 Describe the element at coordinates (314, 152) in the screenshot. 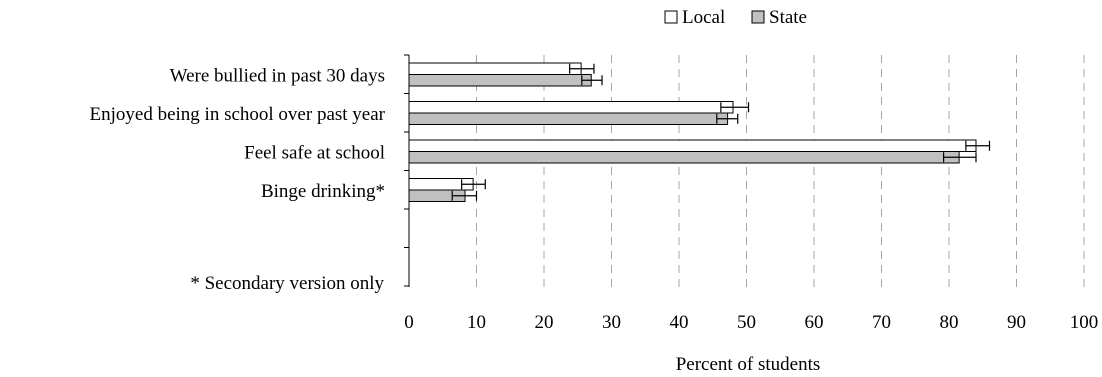

I see `category-label: Feel safe at school` at that location.